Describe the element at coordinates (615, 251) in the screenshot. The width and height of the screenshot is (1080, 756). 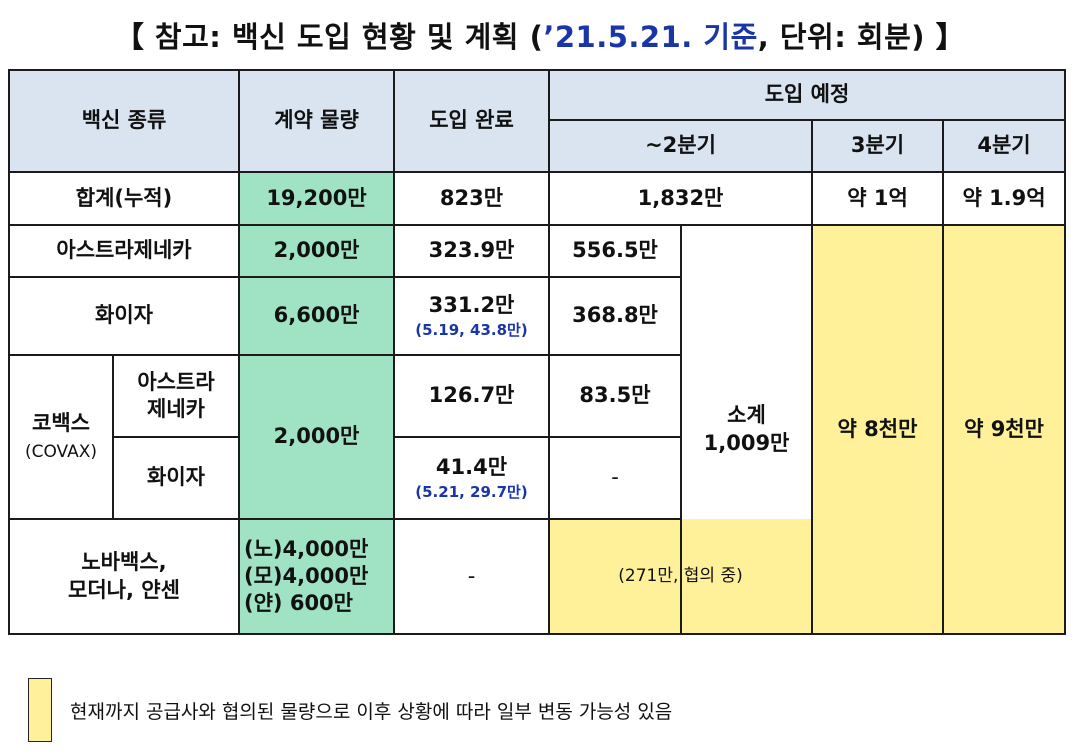
I see `az-q2: 556.5만` at that location.